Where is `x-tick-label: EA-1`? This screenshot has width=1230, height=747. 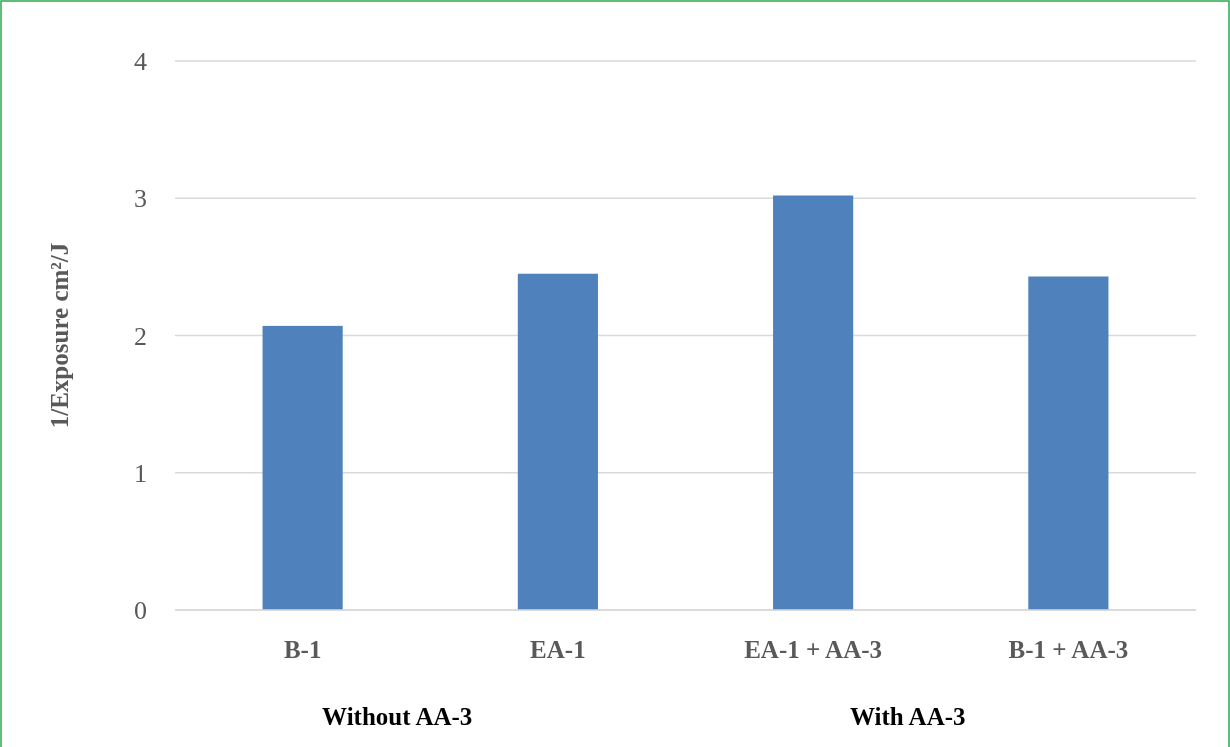 x-tick-label: EA-1 is located at coordinates (558, 649).